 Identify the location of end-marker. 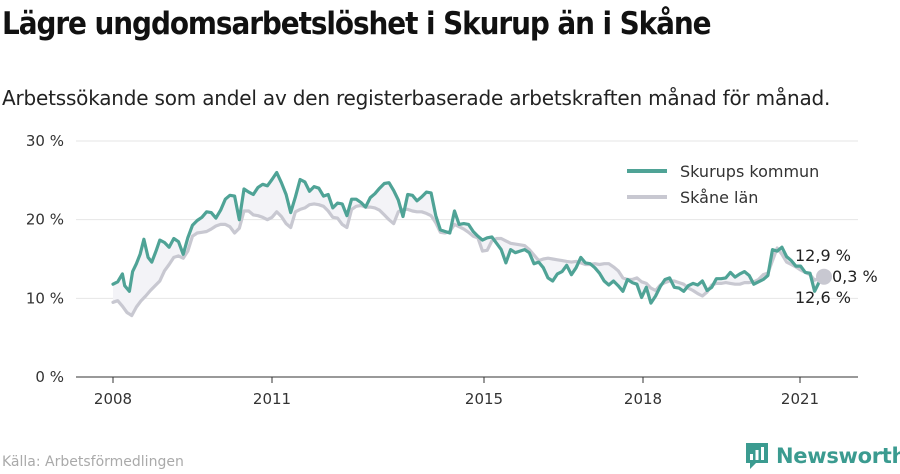
(824, 276).